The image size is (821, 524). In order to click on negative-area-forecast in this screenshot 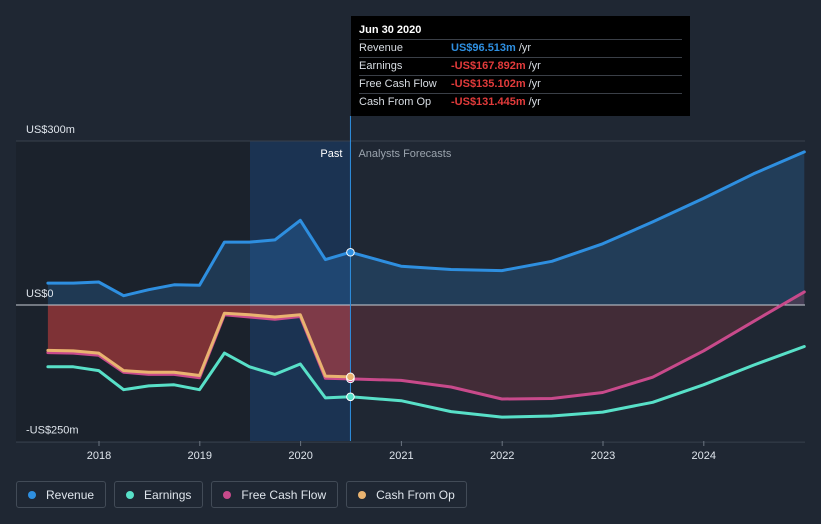, I will do `click(577, 345)`.